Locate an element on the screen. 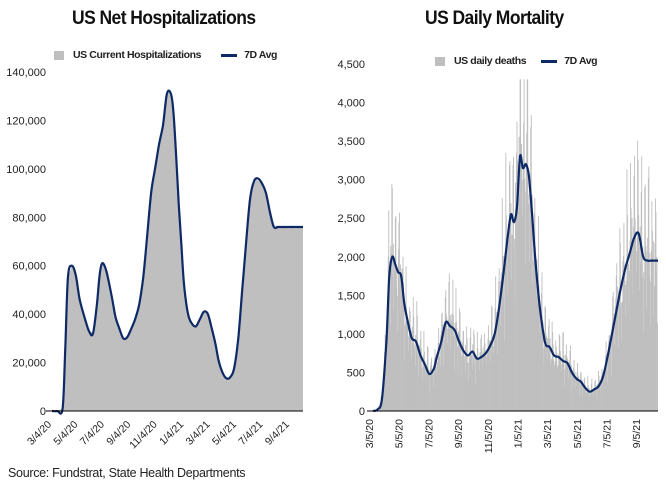 The width and height of the screenshot is (666, 492). x-tick-label: 3/5/21 is located at coordinates (548, 433).